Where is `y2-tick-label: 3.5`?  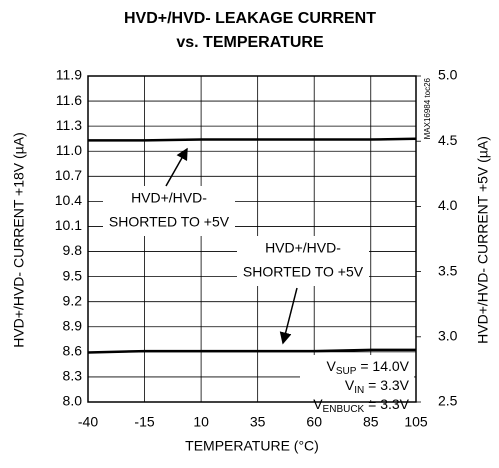
y2-tick-label: 3.5 is located at coordinates (448, 270).